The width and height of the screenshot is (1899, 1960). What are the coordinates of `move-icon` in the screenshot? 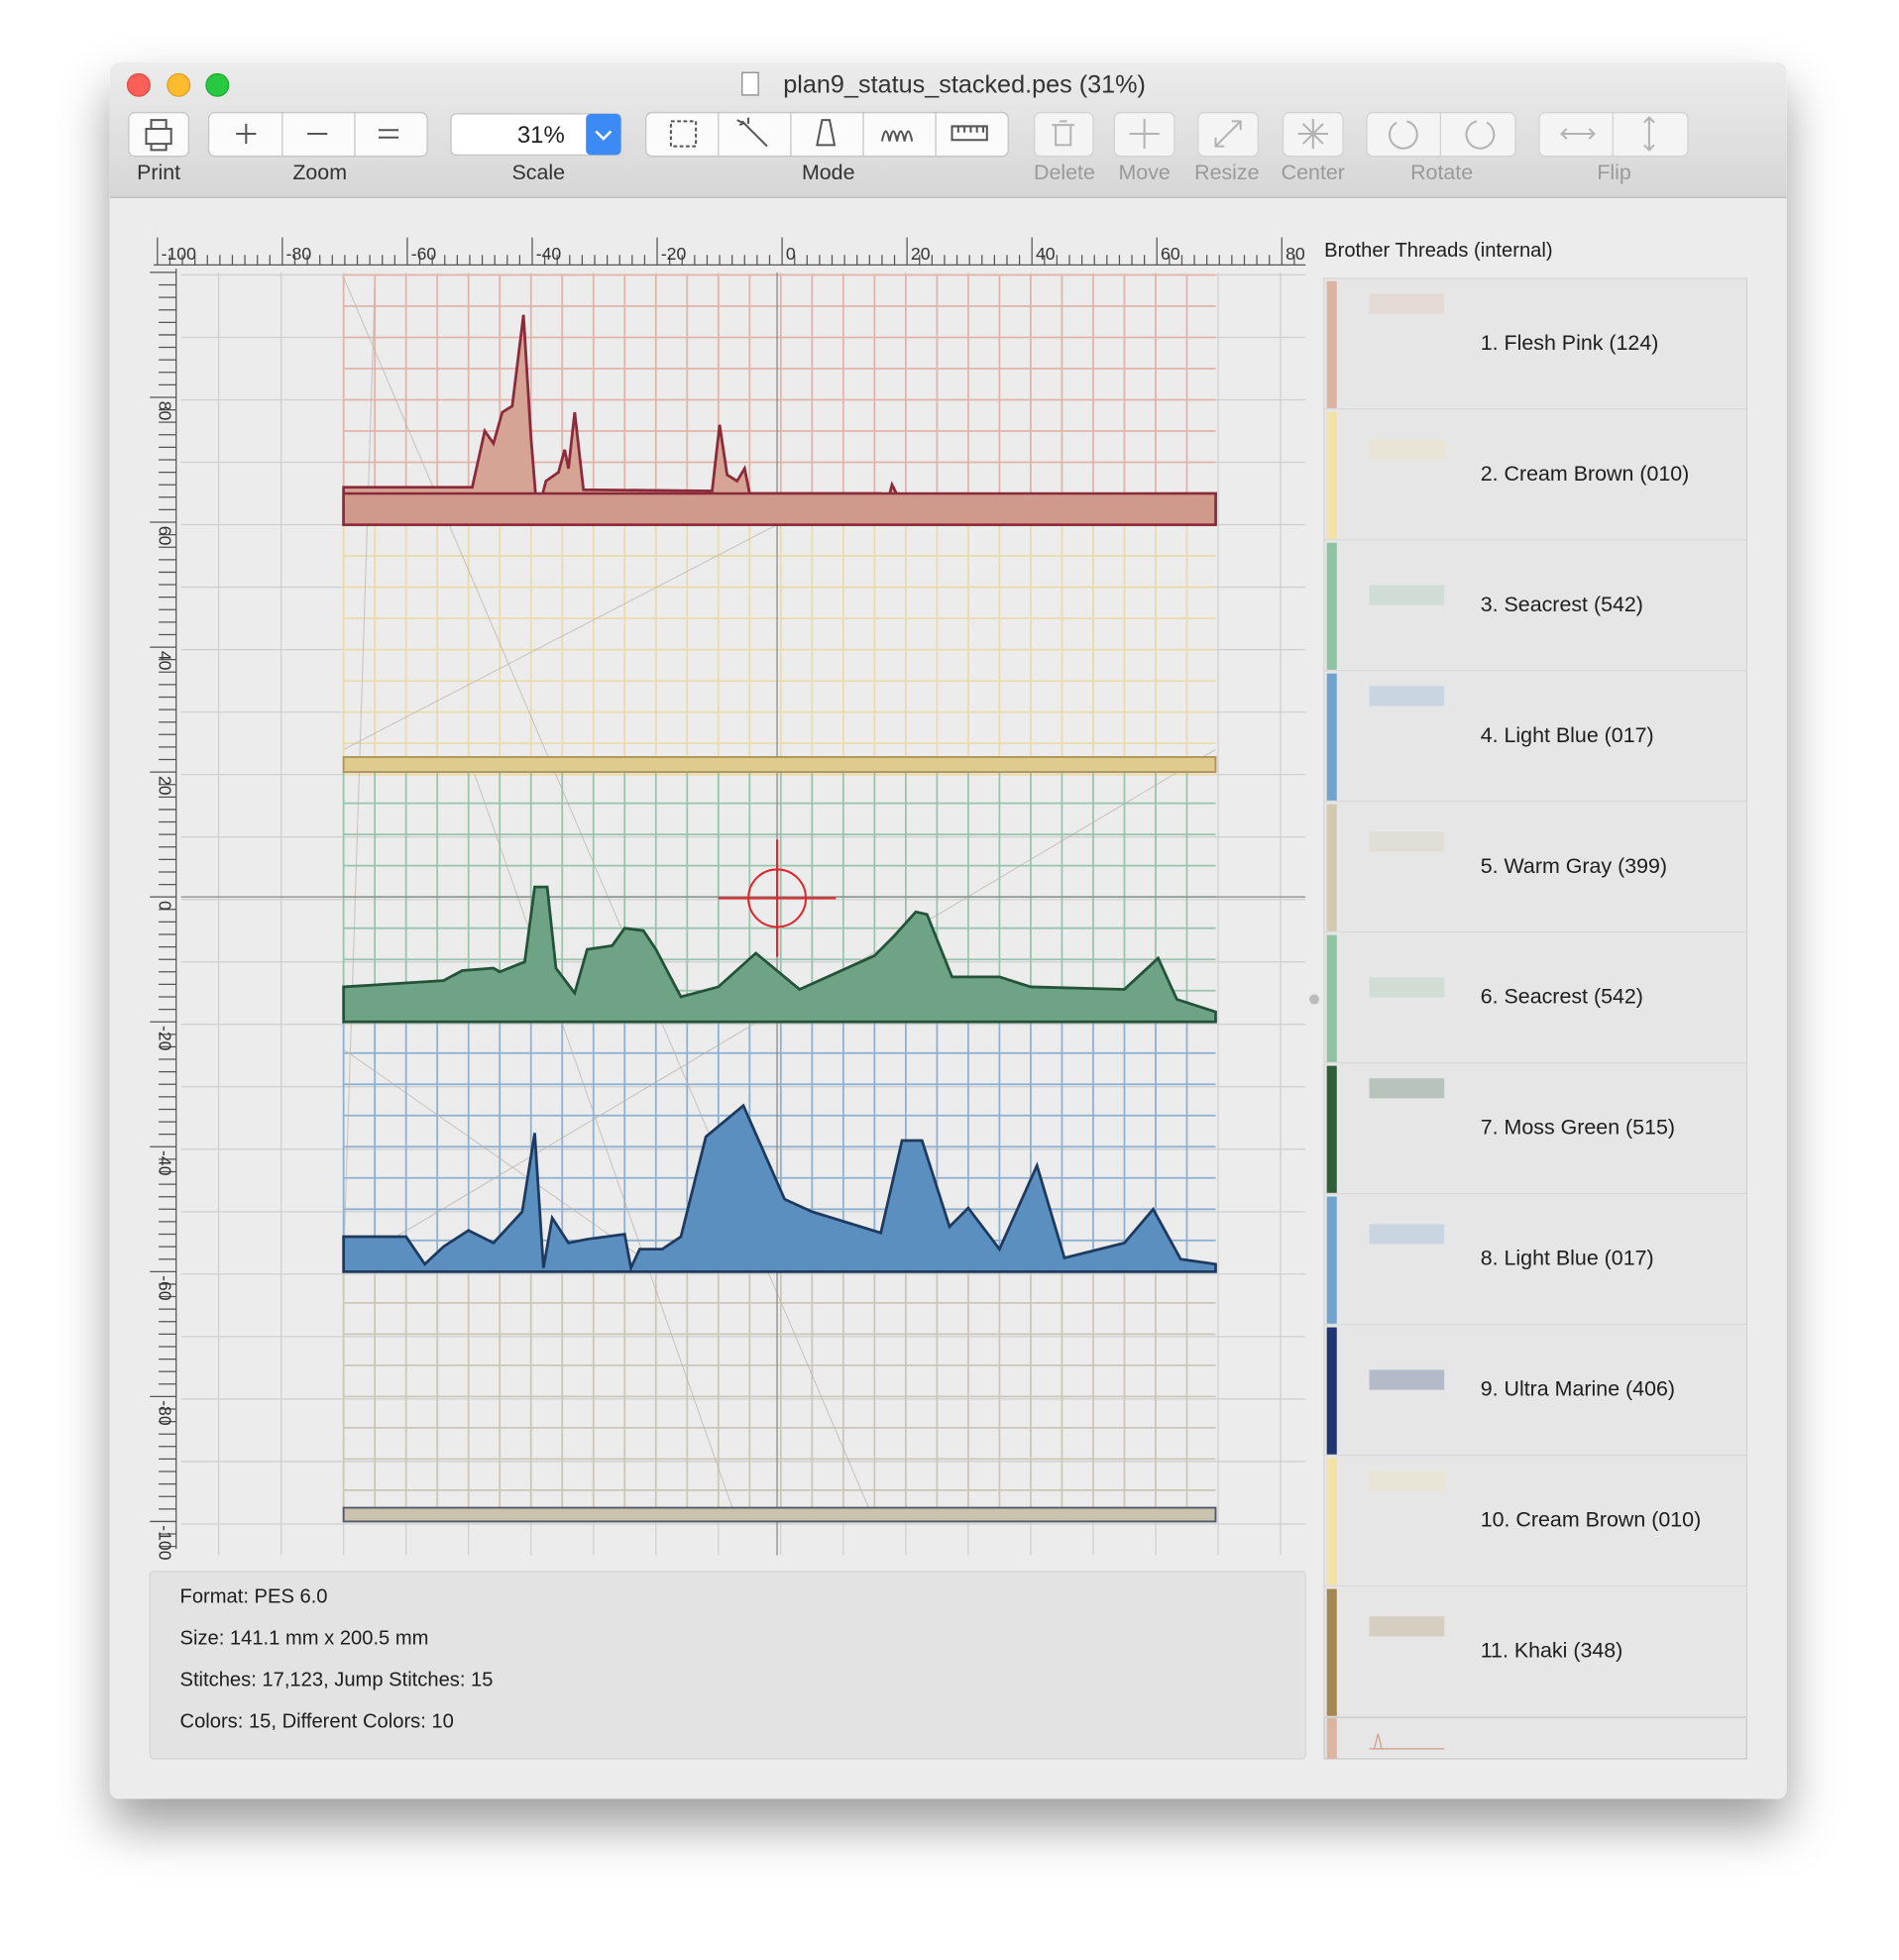 It's located at (1144, 134).